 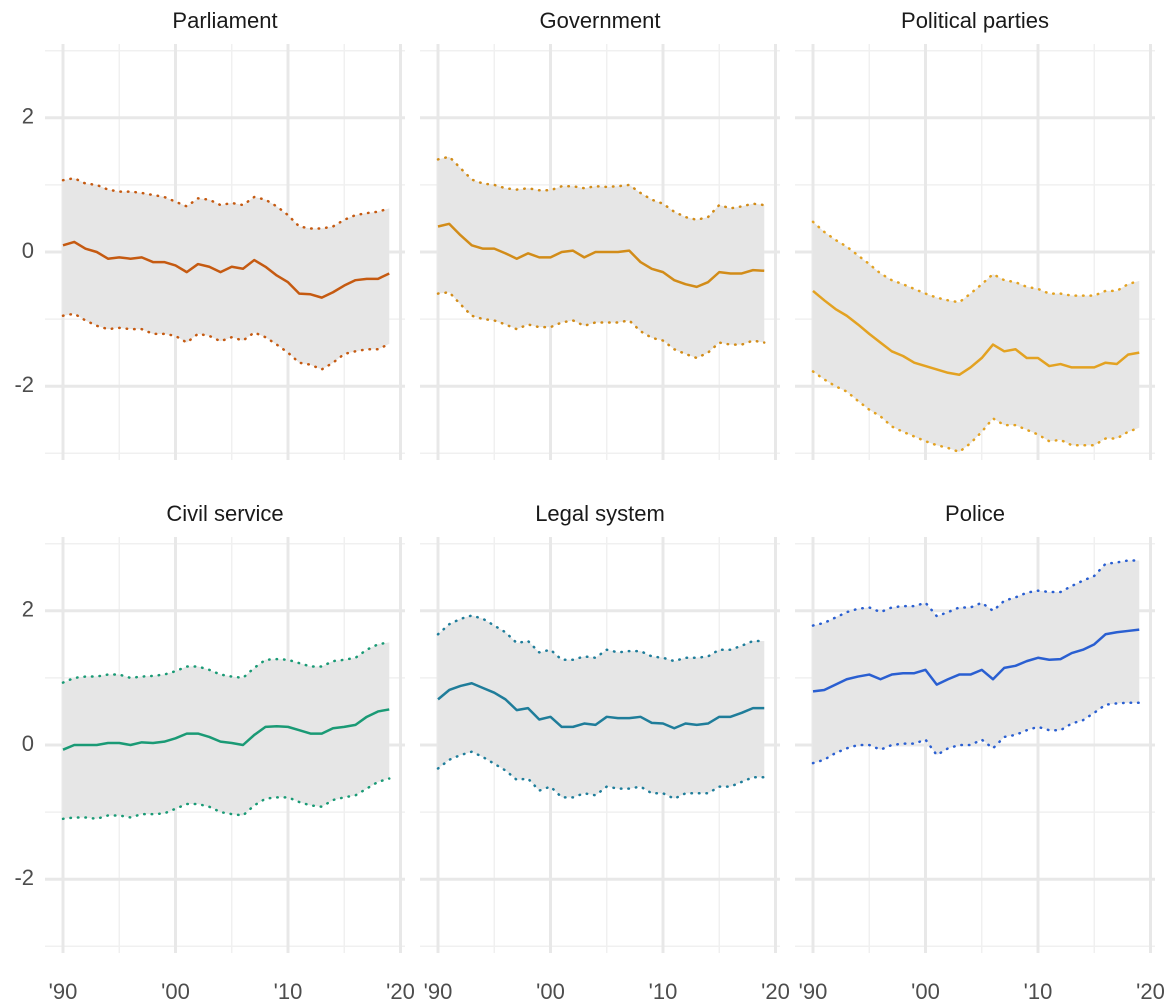 I want to click on panel-title: Police, so click(x=975, y=513).